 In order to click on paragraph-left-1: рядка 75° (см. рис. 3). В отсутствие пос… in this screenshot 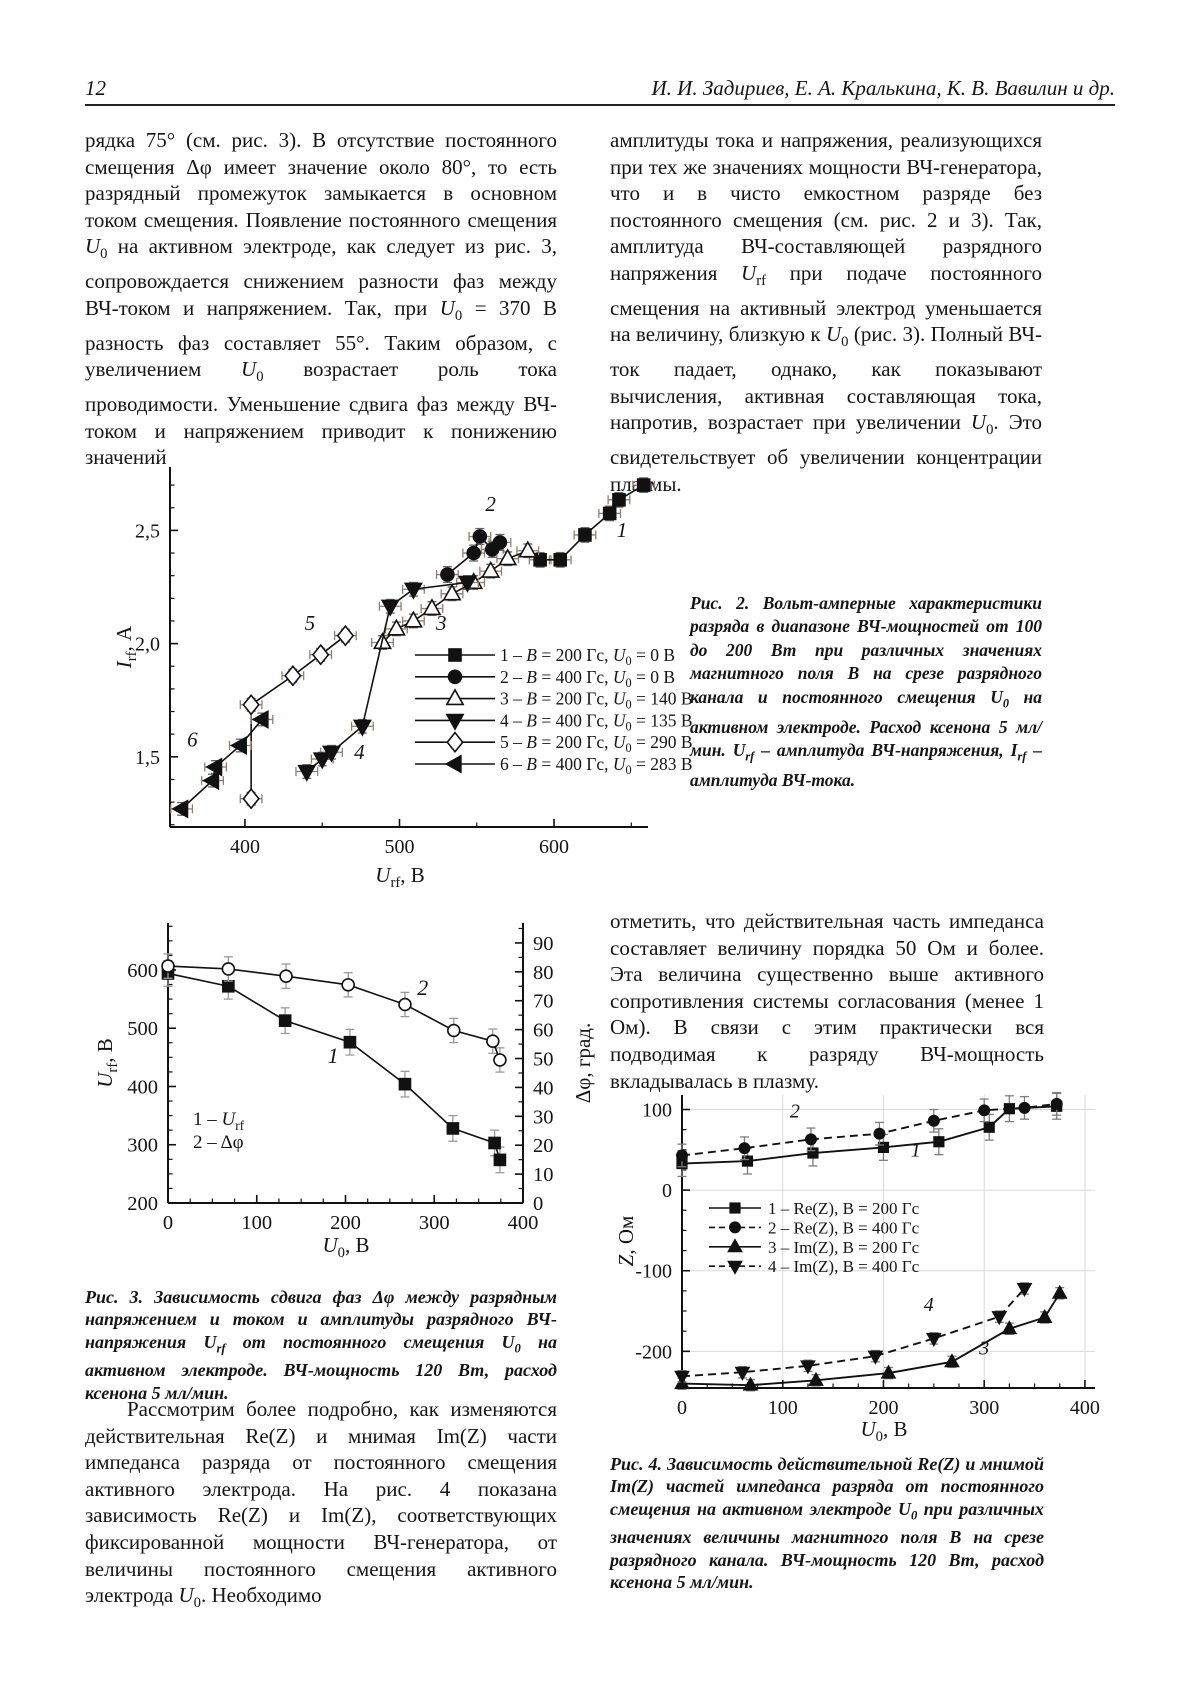, I will do `click(321, 299)`.